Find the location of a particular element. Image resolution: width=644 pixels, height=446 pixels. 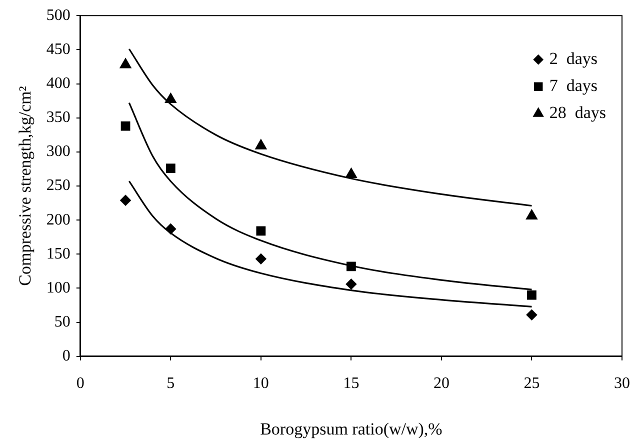

y-tick-label: 450 is located at coordinates (58, 49).